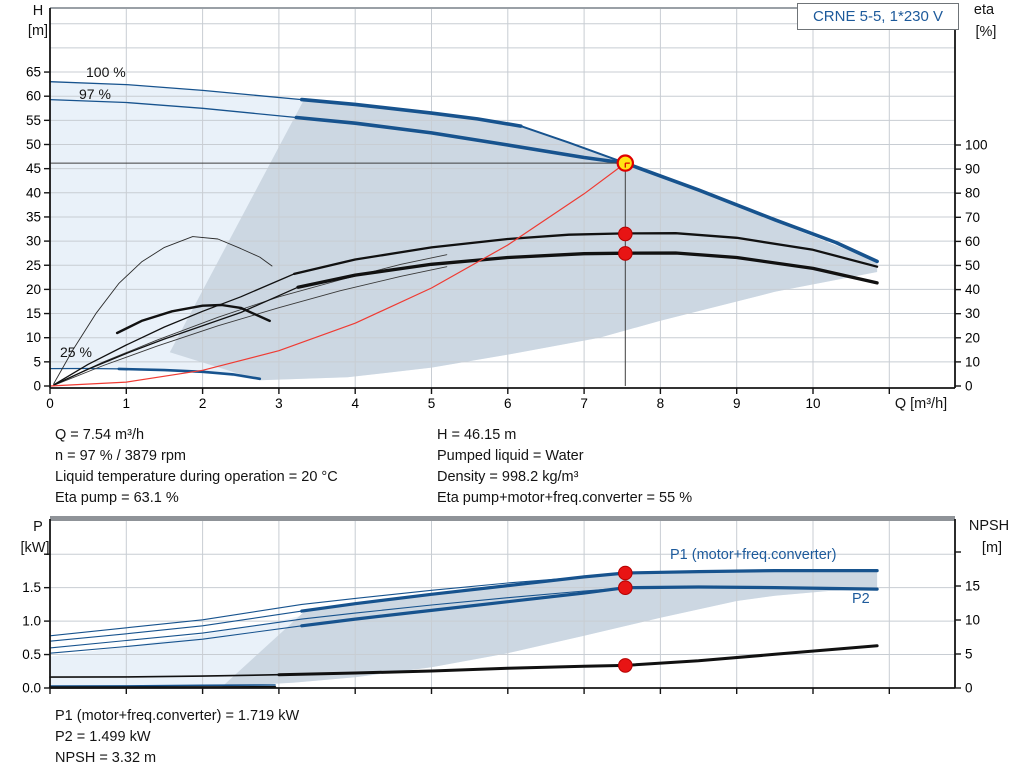 The image size is (1024, 781). What do you see at coordinates (508, 477) in the screenshot?
I see `info-density: Density = 998.2 kg/m³` at bounding box center [508, 477].